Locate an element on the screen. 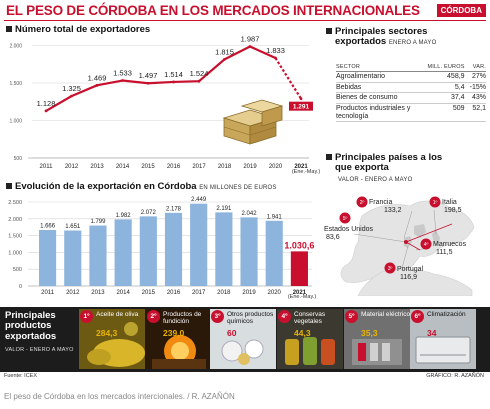 The image size is (490, 409). y-tick-label: 1.500 is located at coordinates (15, 237).